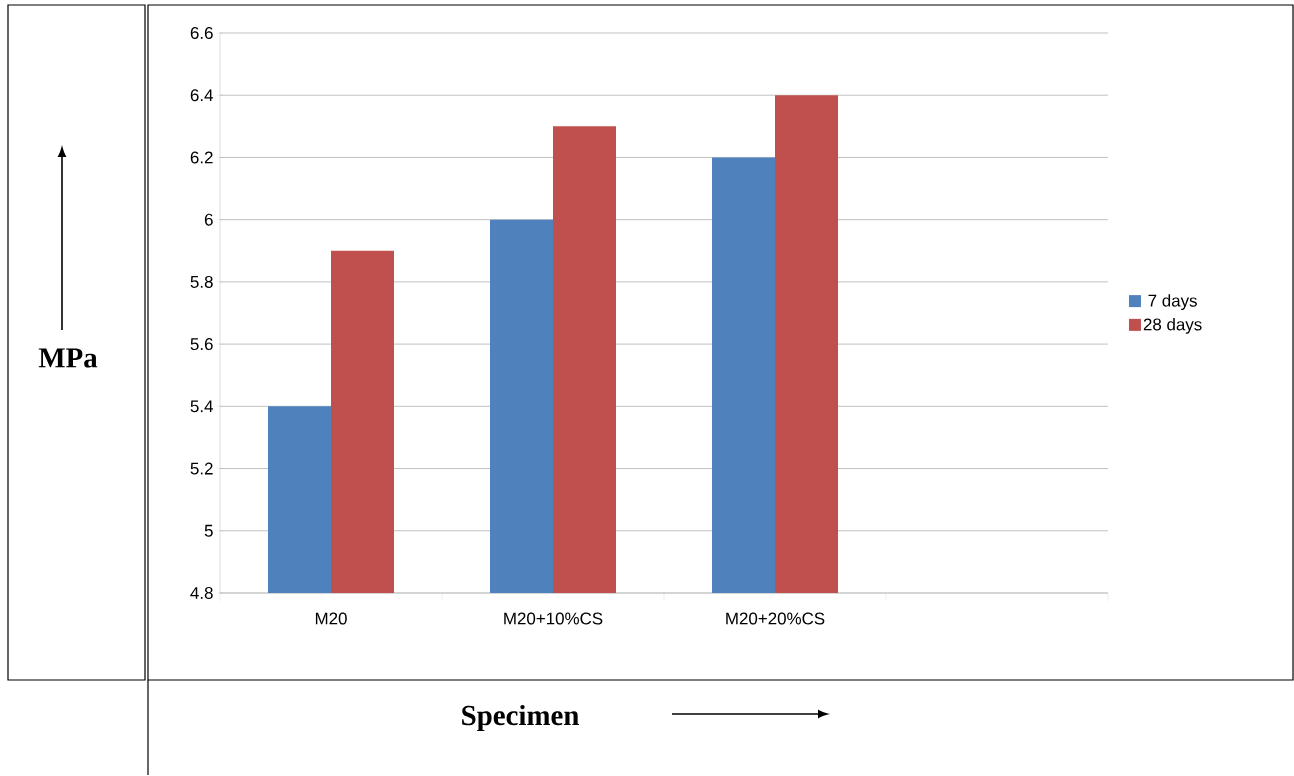  What do you see at coordinates (201, 593) in the screenshot?
I see `y-tick-label: 4.8` at bounding box center [201, 593].